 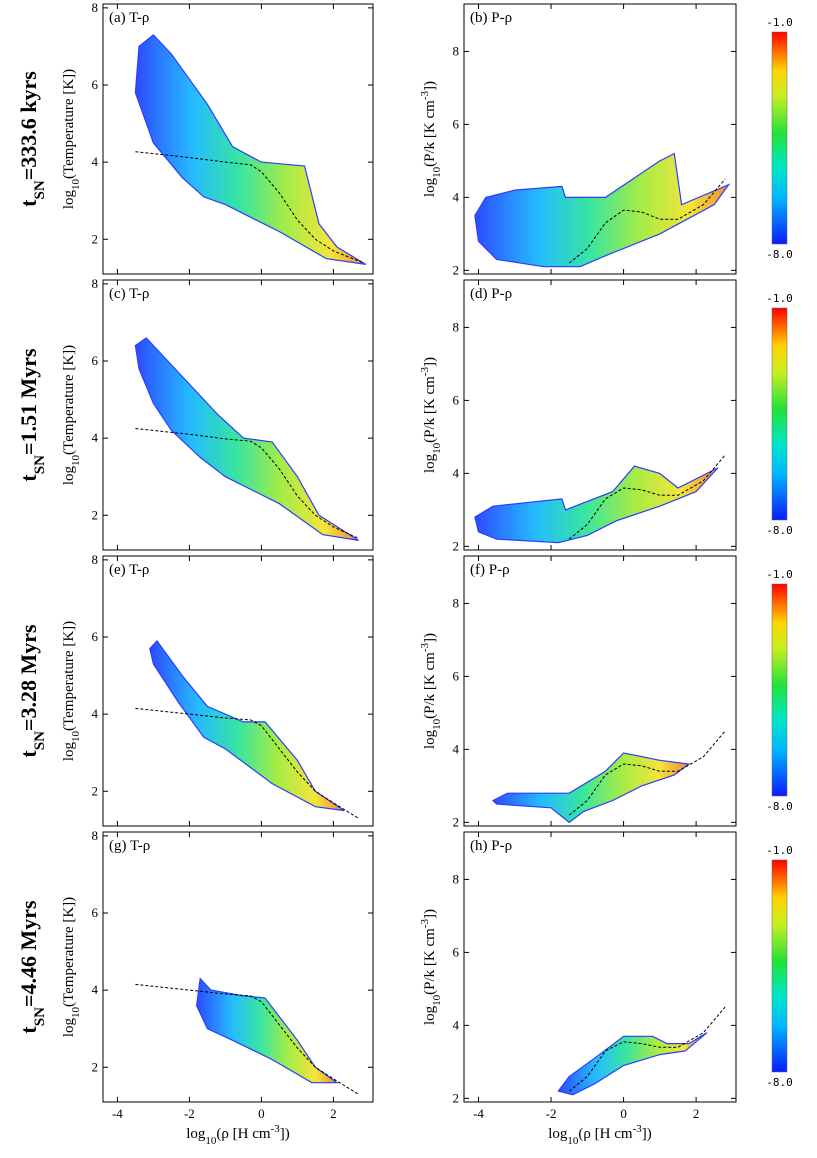 I want to click on row-time-label: tSN=3.28 Myrs, so click(x=32, y=691).